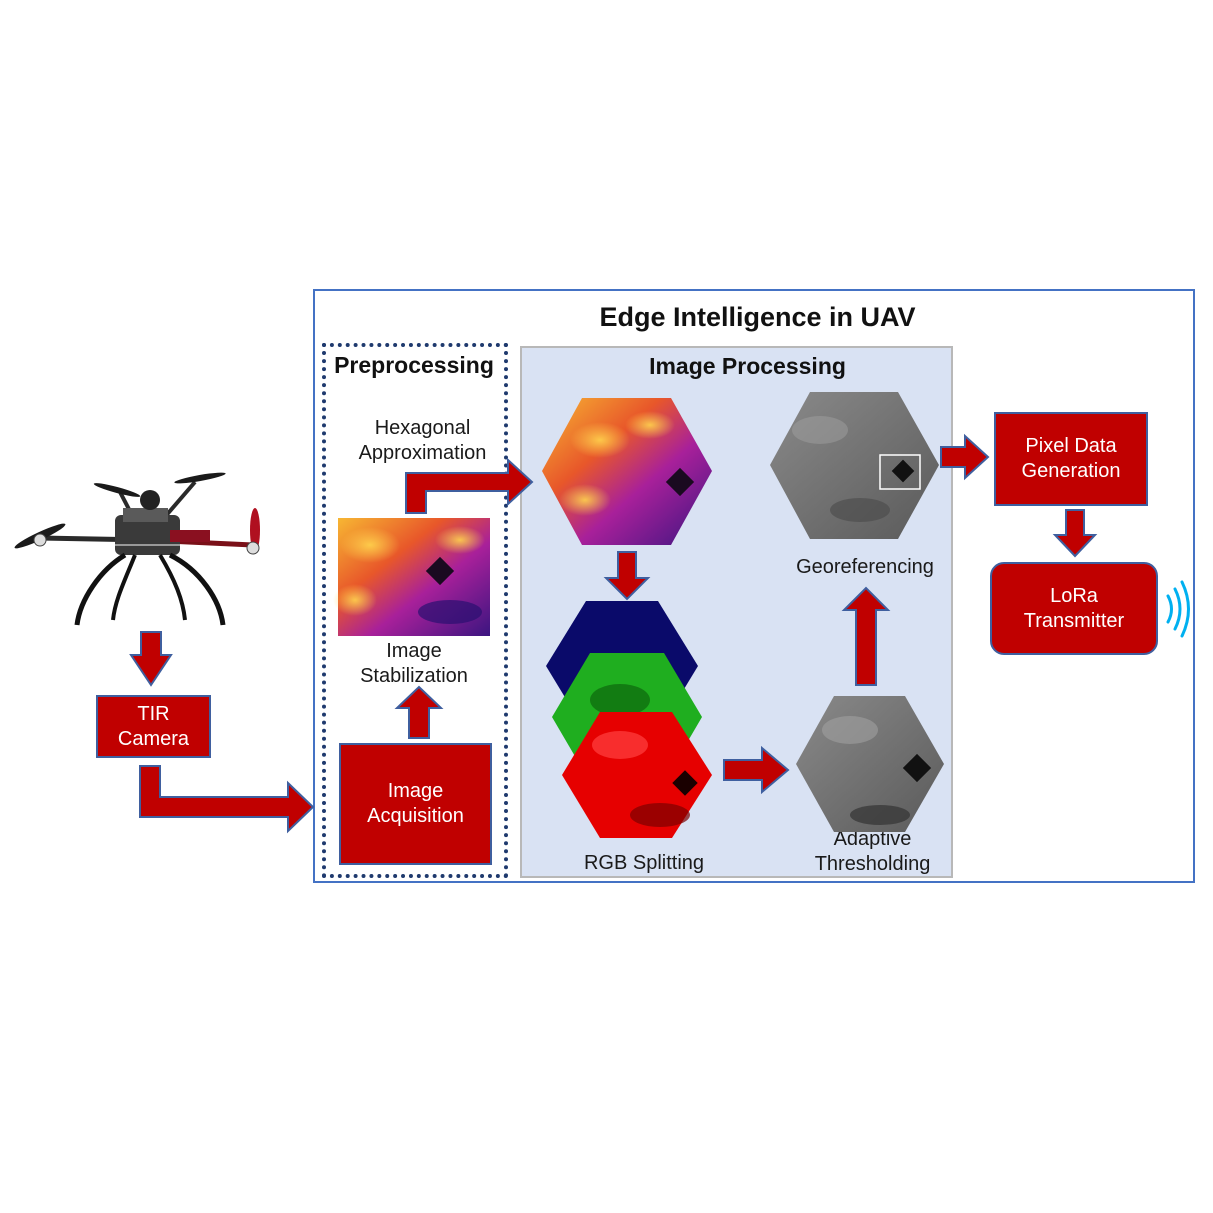  I want to click on arrow-georef-to-pixel, so click(965, 457).